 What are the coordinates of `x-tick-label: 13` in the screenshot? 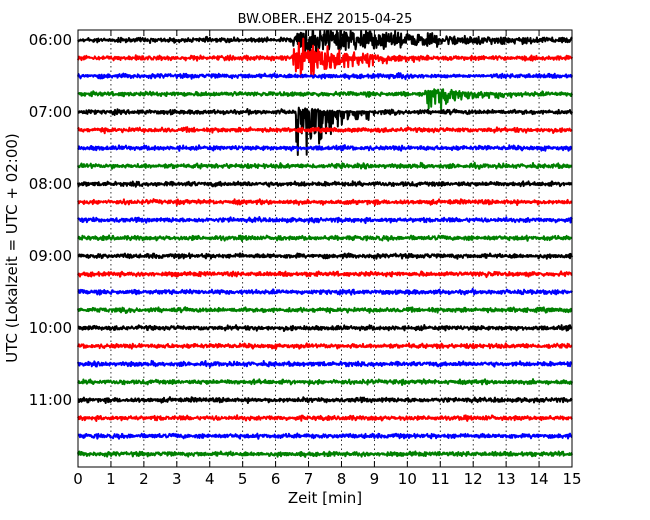 It's located at (506, 479).